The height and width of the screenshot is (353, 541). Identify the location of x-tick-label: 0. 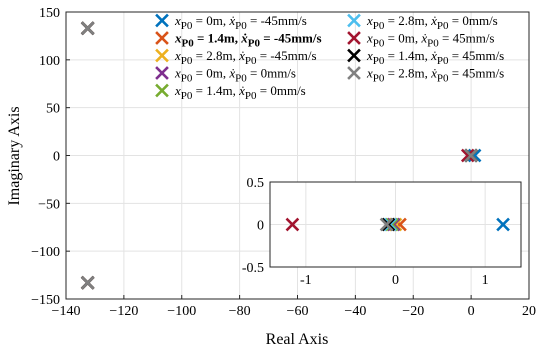
(471, 311).